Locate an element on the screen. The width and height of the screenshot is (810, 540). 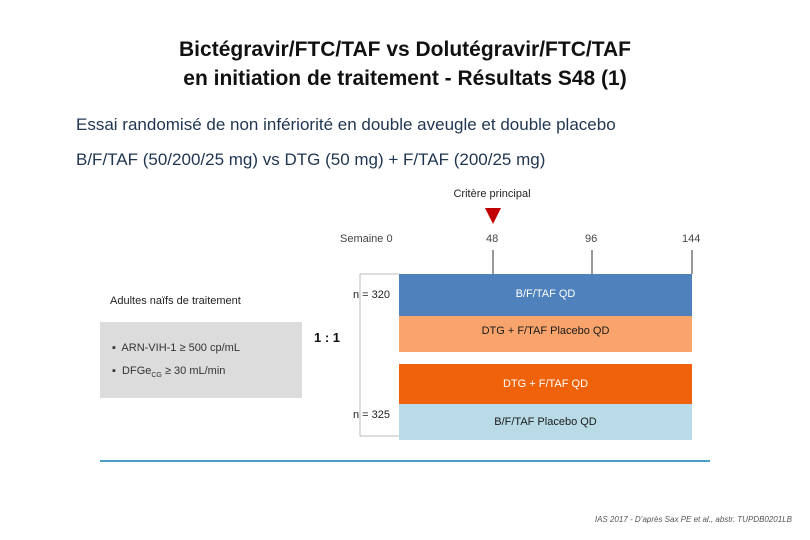
arm-bar-dtg: DTG + F/TAF QD is located at coordinates (545, 384).